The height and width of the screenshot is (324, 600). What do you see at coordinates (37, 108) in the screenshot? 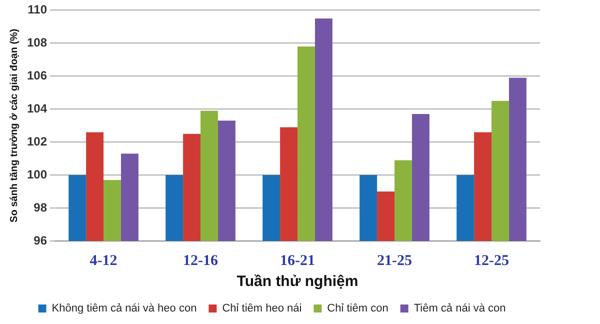
I see `y-tick-label: 104` at bounding box center [37, 108].